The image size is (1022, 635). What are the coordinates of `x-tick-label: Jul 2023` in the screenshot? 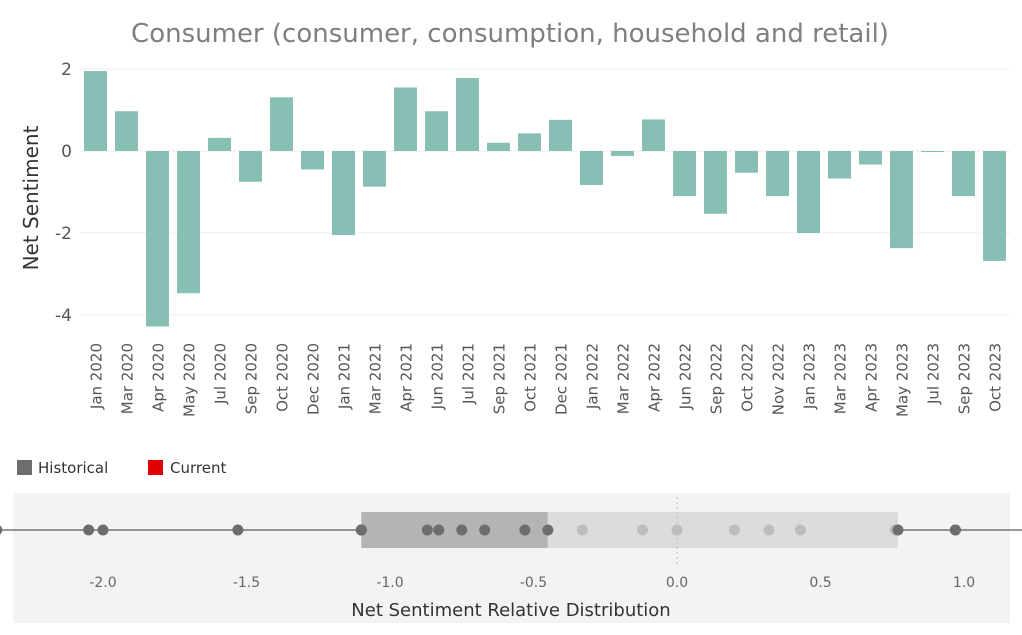 It's located at (934, 374).